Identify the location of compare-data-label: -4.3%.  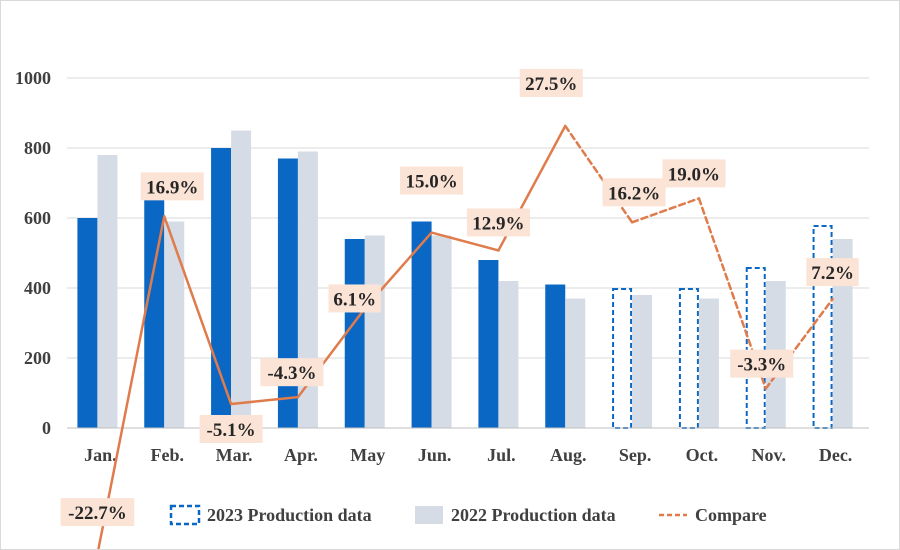
(291, 373).